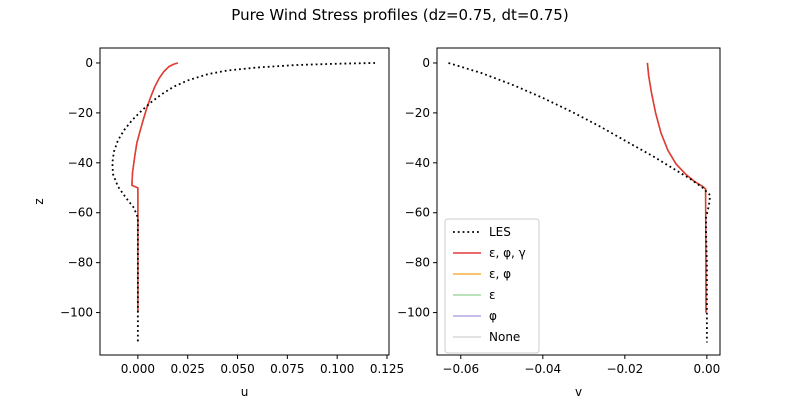 This screenshot has width=800, height=400. I want to click on x-tick-label: 0.050, so click(237, 369).